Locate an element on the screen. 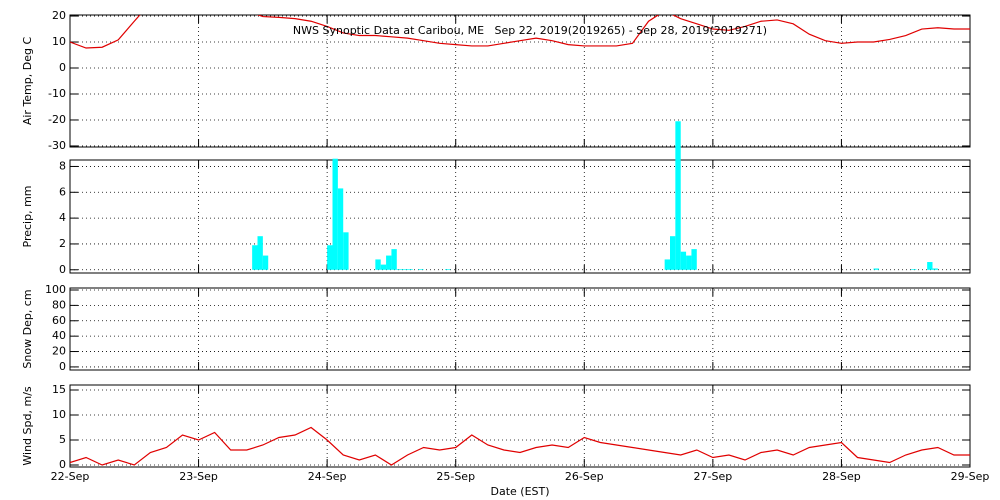 This screenshot has height=500, width=1000. x-tick-label: 26-Sep is located at coordinates (584, 476).